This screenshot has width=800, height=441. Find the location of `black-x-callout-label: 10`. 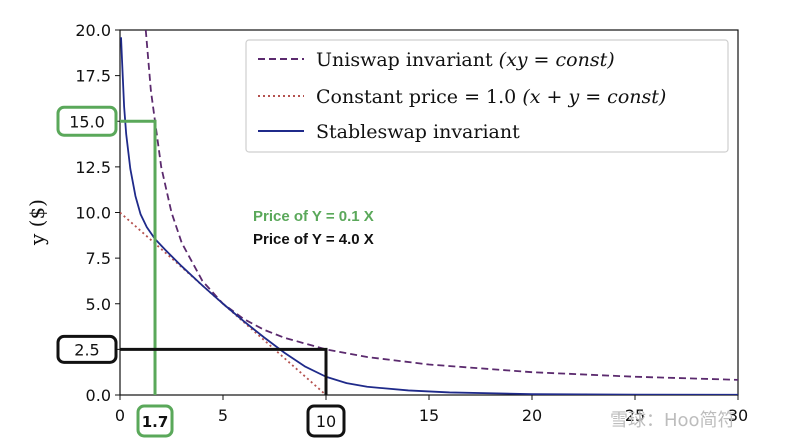

black-x-callout-label: 10 is located at coordinates (326, 421).